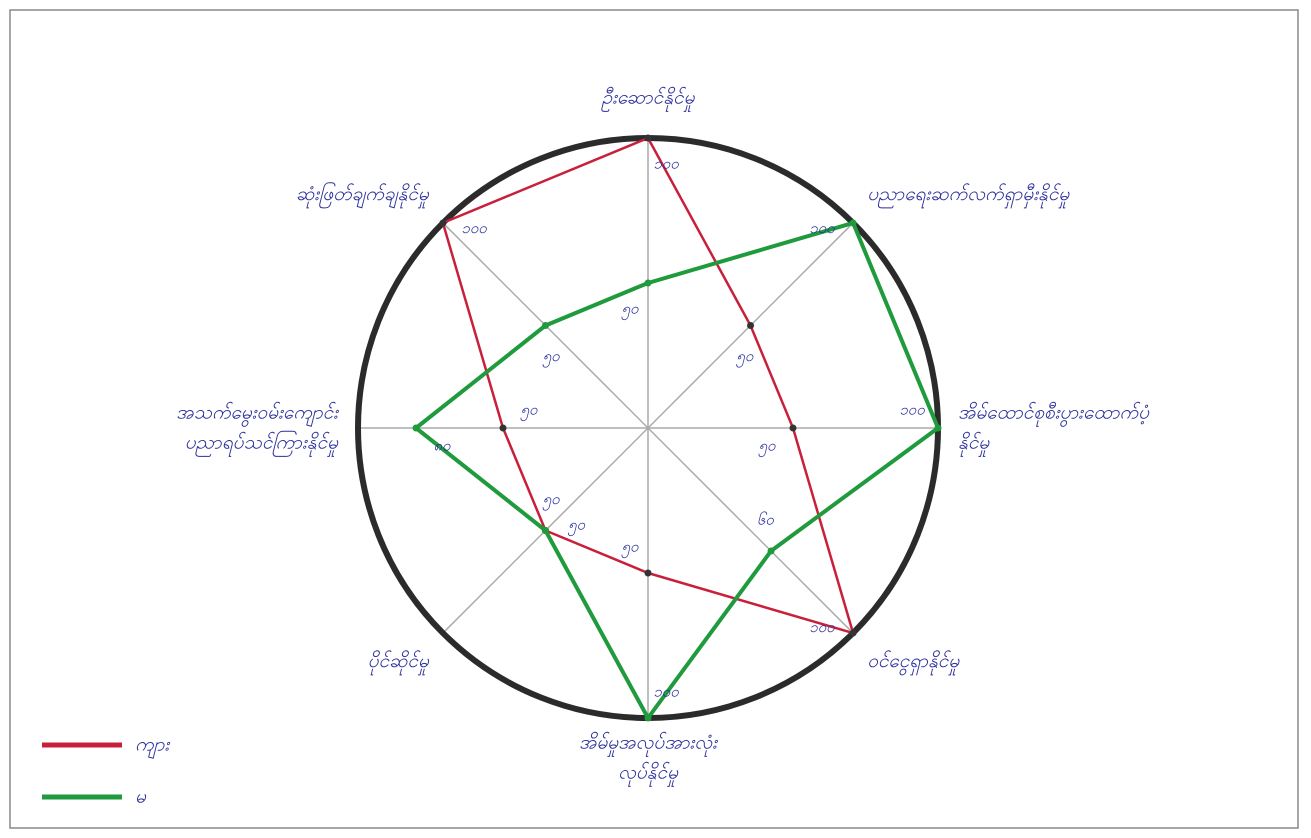 This screenshot has height=838, width=1311. I want to click on legend-label: မ, so click(141, 797).